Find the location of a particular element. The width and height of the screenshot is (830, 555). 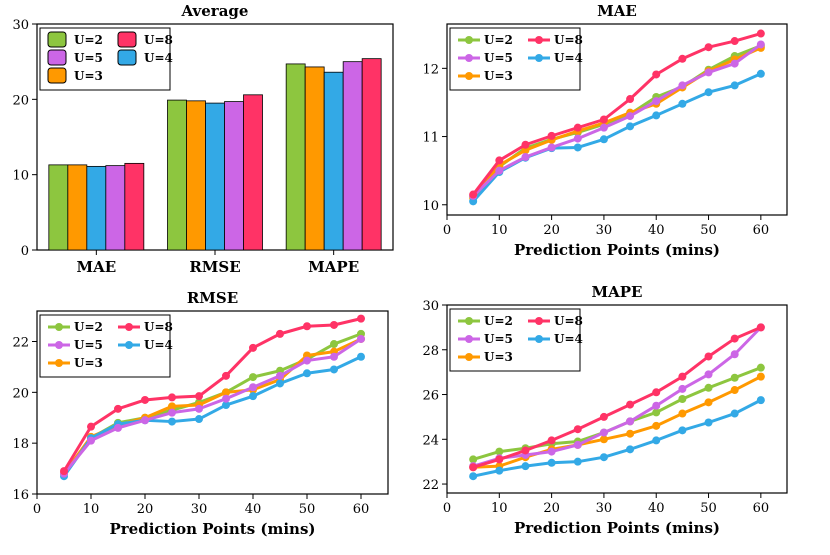

y-tick-label: 10 is located at coordinates (20, 176).